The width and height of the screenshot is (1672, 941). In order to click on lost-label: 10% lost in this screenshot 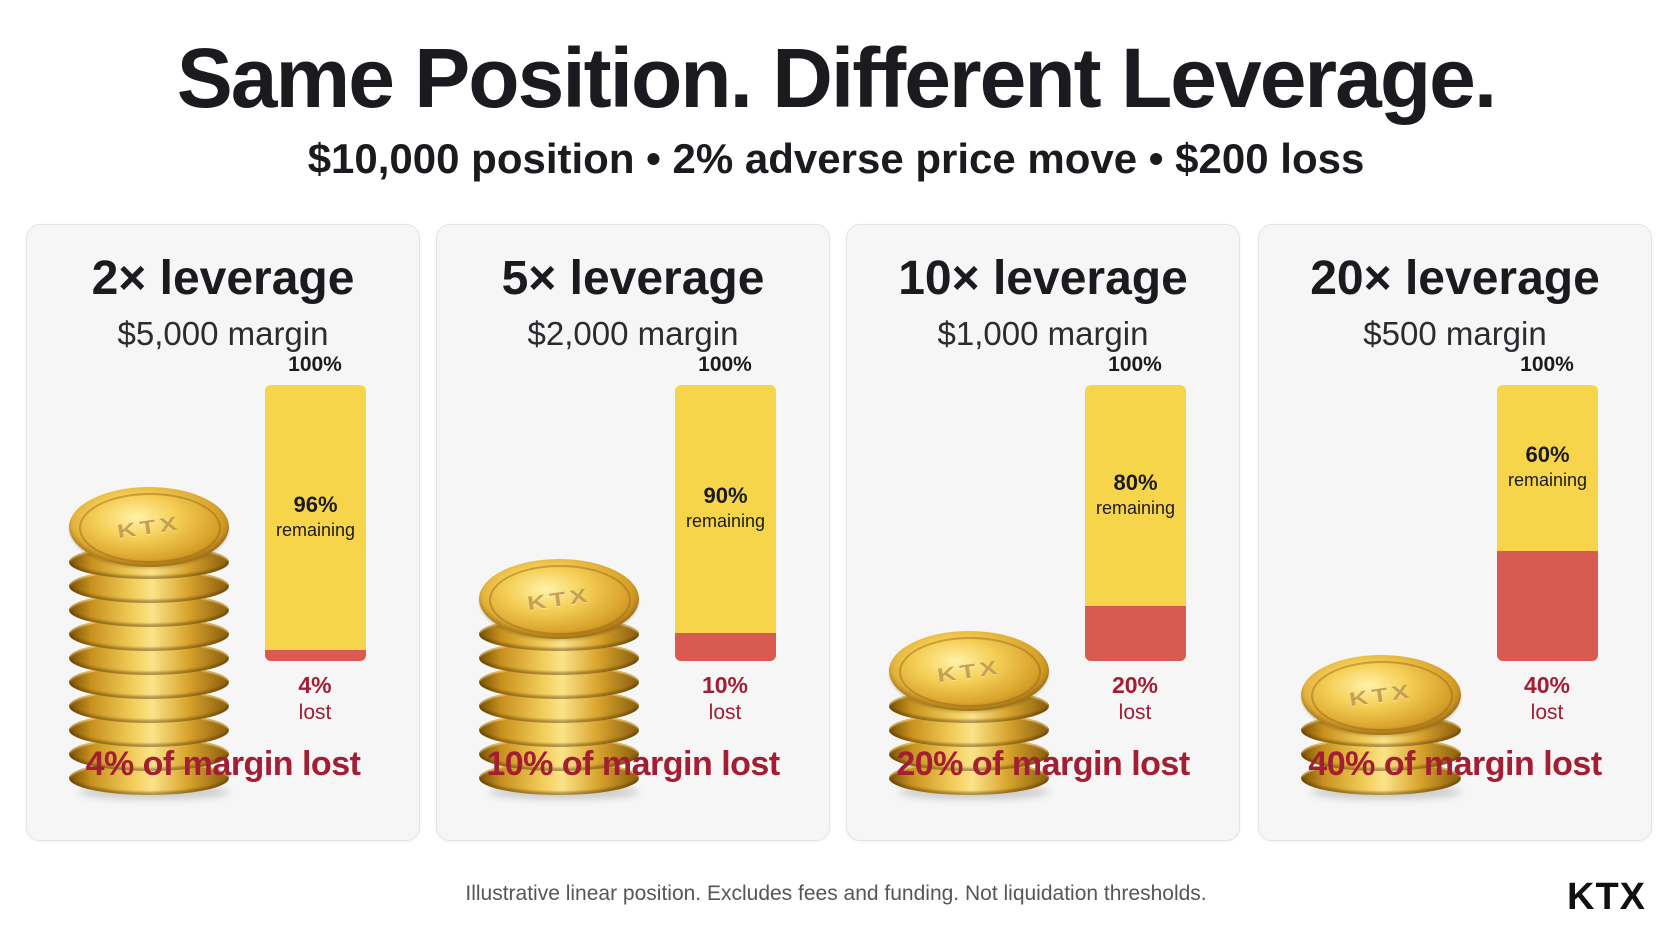, I will do `click(725, 699)`.